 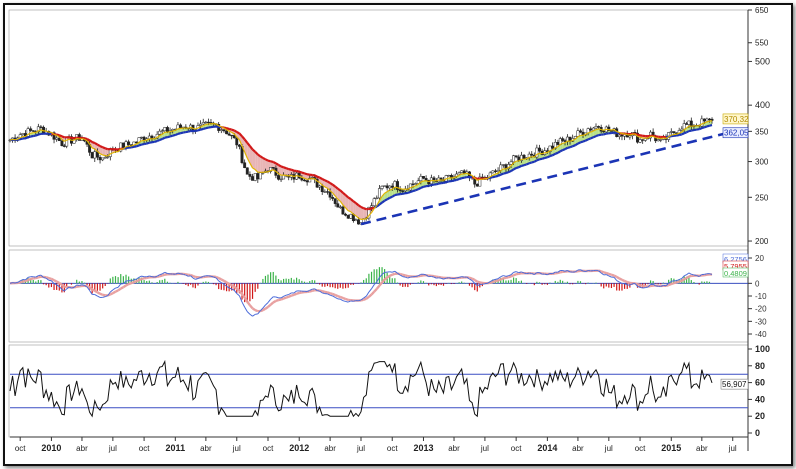 What do you see at coordinates (454, 448) in the screenshot?
I see `x-tick-label: abr` at bounding box center [454, 448].